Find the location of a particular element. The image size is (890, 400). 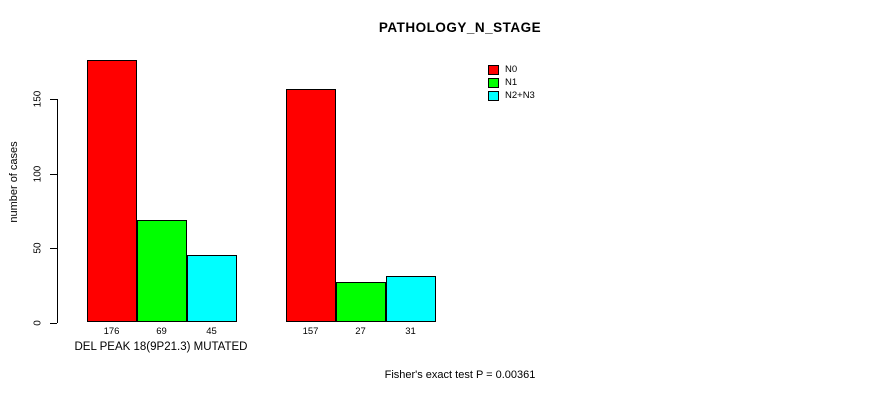

bar-n1-group1 is located at coordinates (161, 271).